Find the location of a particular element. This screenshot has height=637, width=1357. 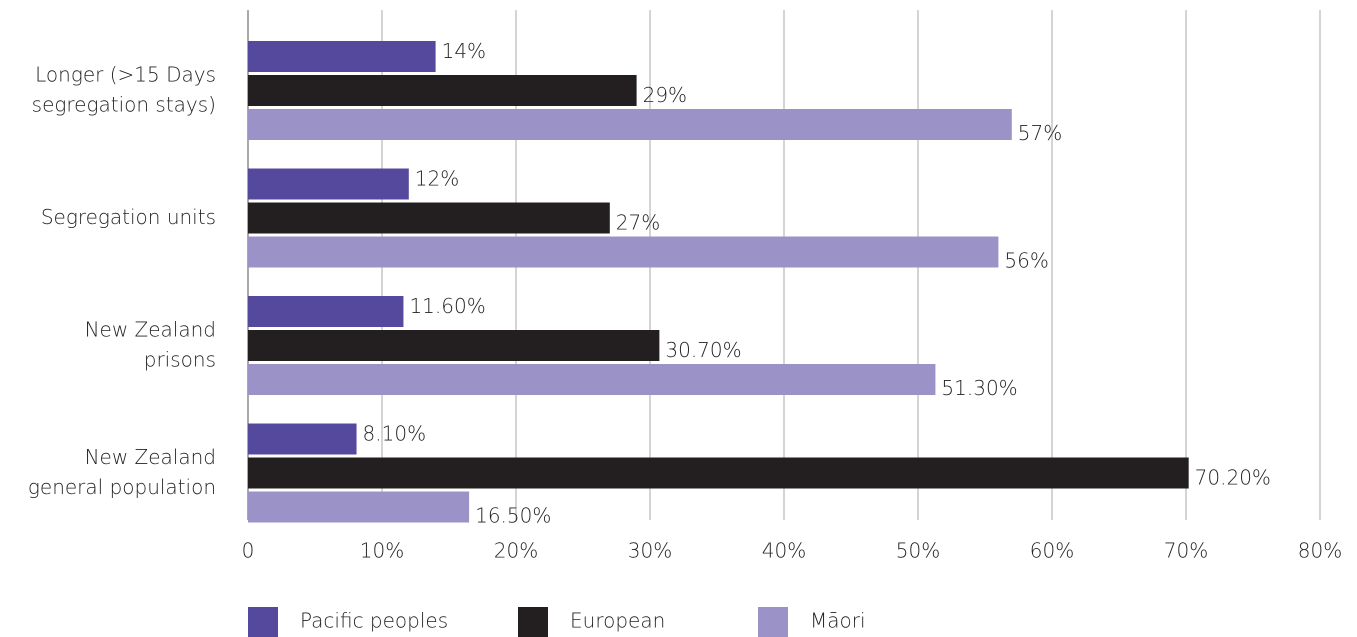

data-label: 70.20% is located at coordinates (1233, 478).